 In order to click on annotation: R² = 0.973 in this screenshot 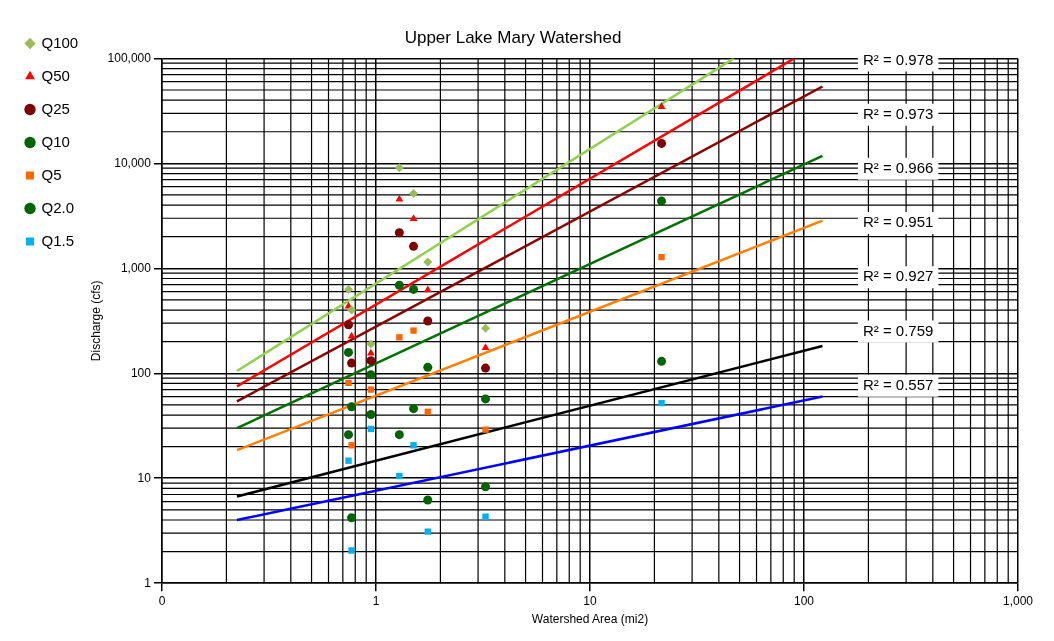, I will do `click(898, 113)`.